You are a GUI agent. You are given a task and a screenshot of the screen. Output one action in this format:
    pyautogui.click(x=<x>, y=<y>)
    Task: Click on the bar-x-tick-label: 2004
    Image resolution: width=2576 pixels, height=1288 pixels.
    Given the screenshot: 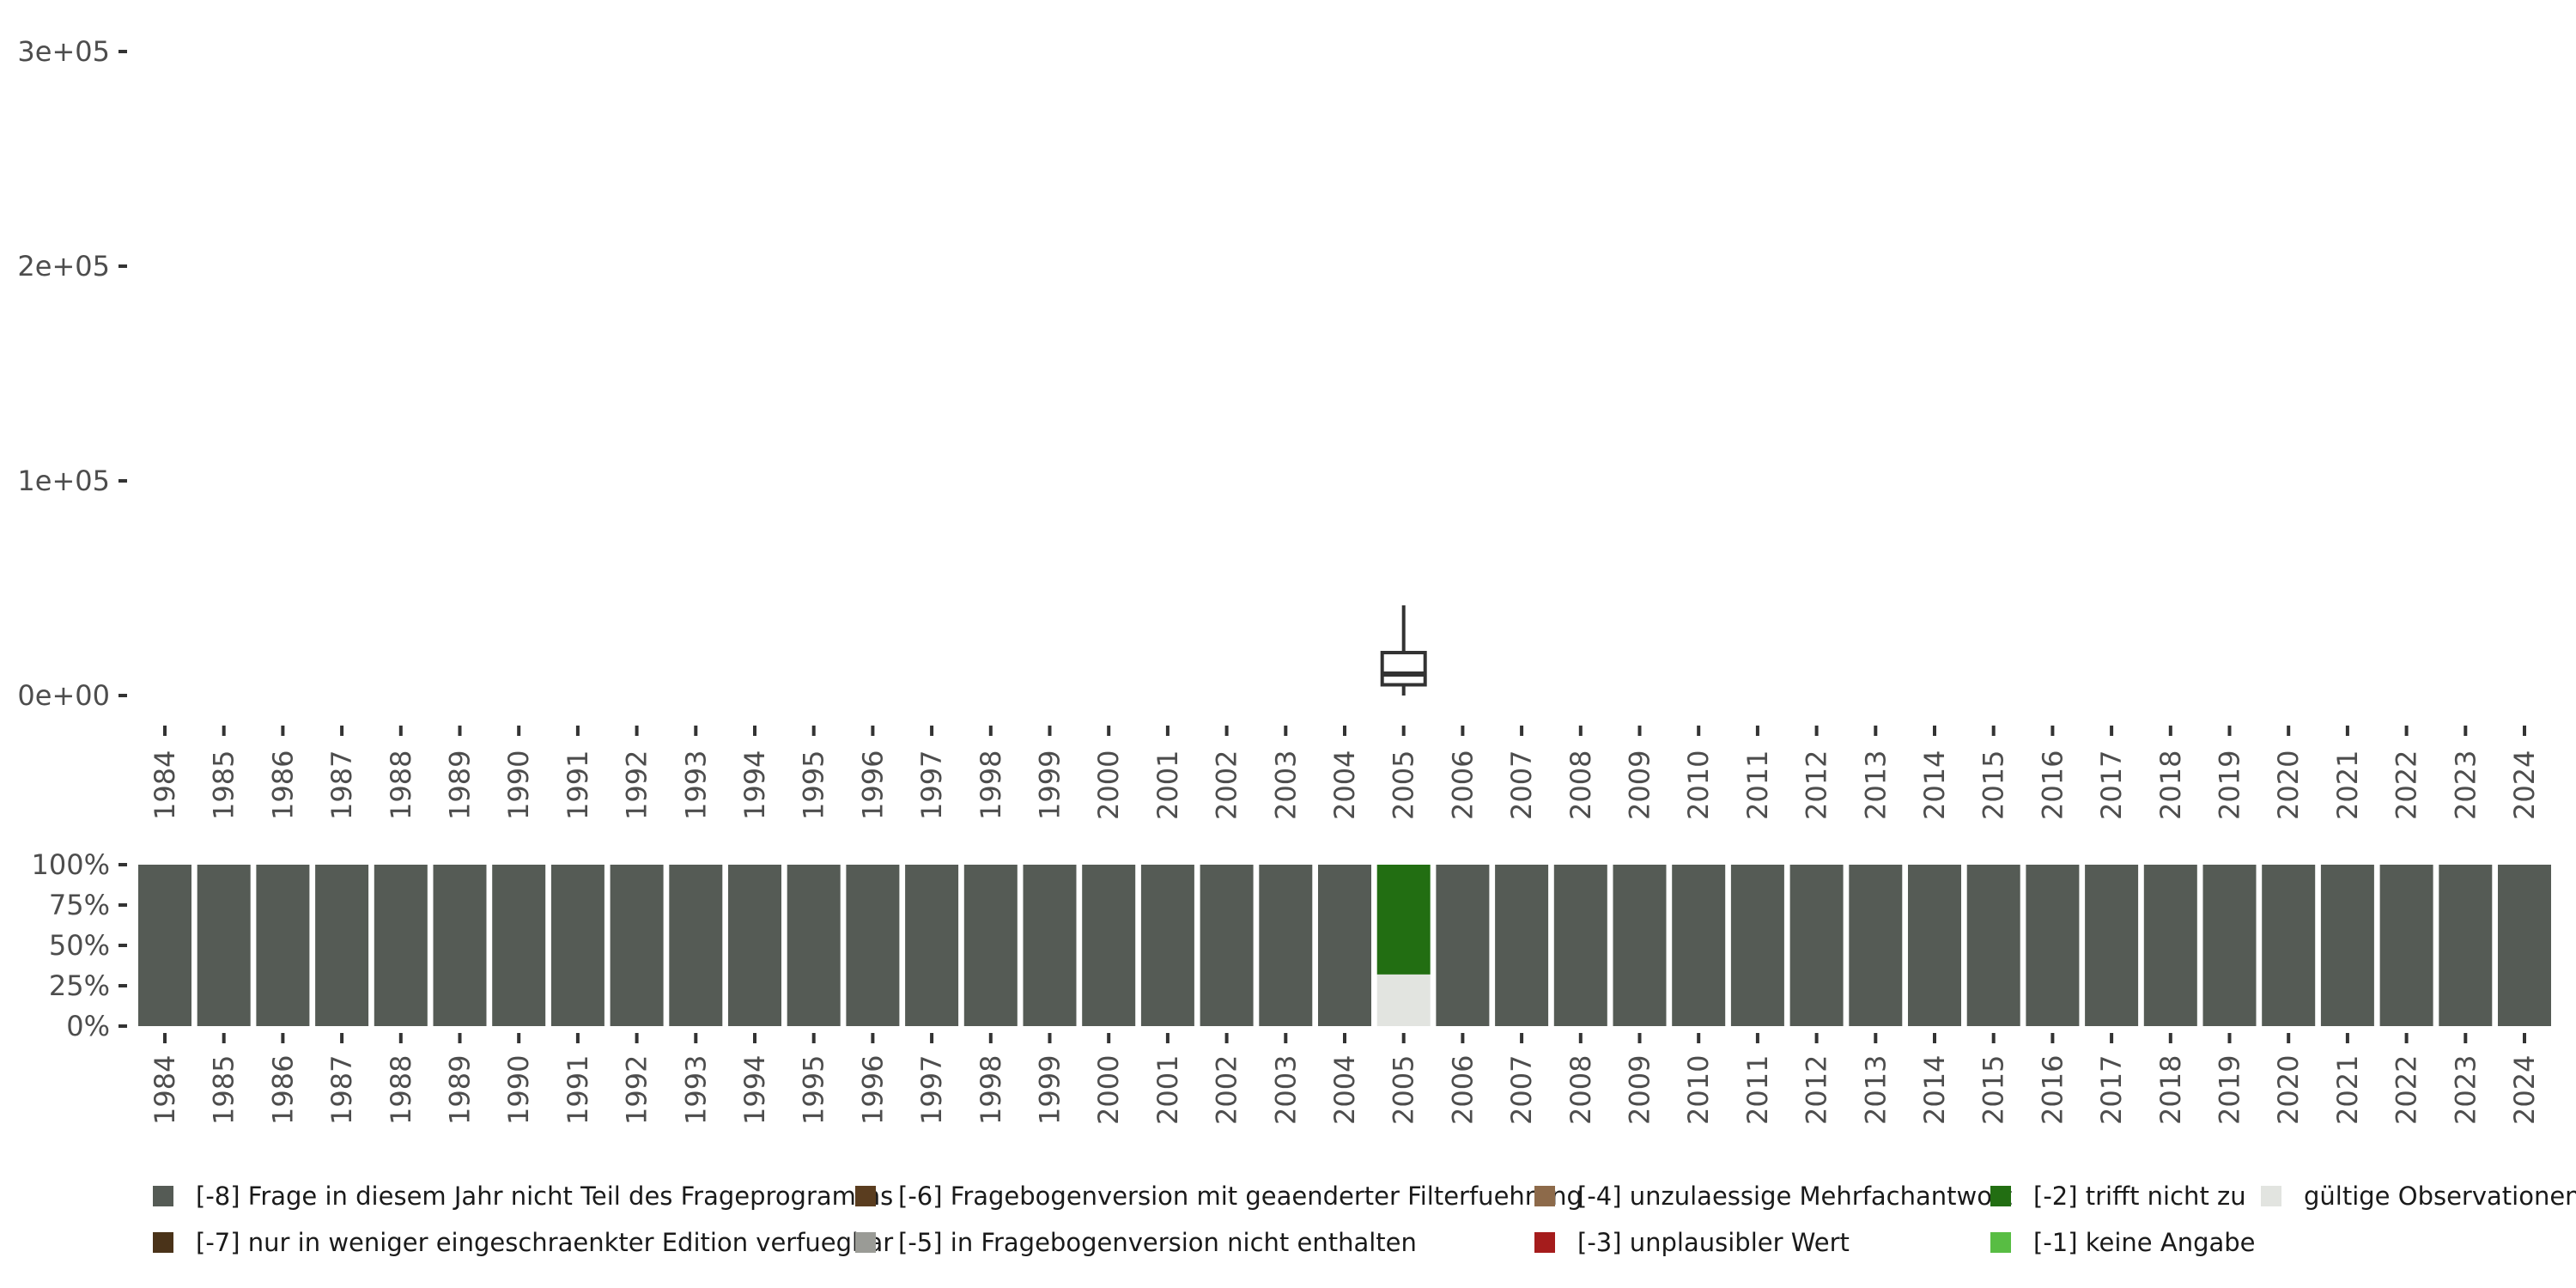 What is the action you would take?
    pyautogui.click(x=1345, y=1090)
    